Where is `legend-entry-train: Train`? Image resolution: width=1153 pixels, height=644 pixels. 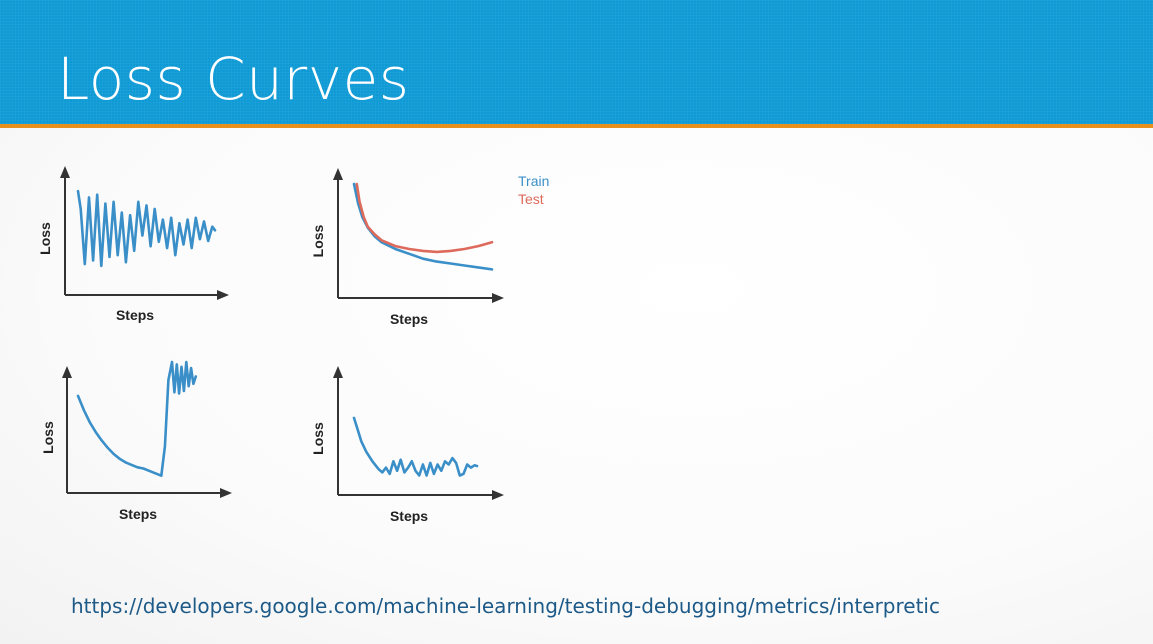 legend-entry-train: Train is located at coordinates (533, 181).